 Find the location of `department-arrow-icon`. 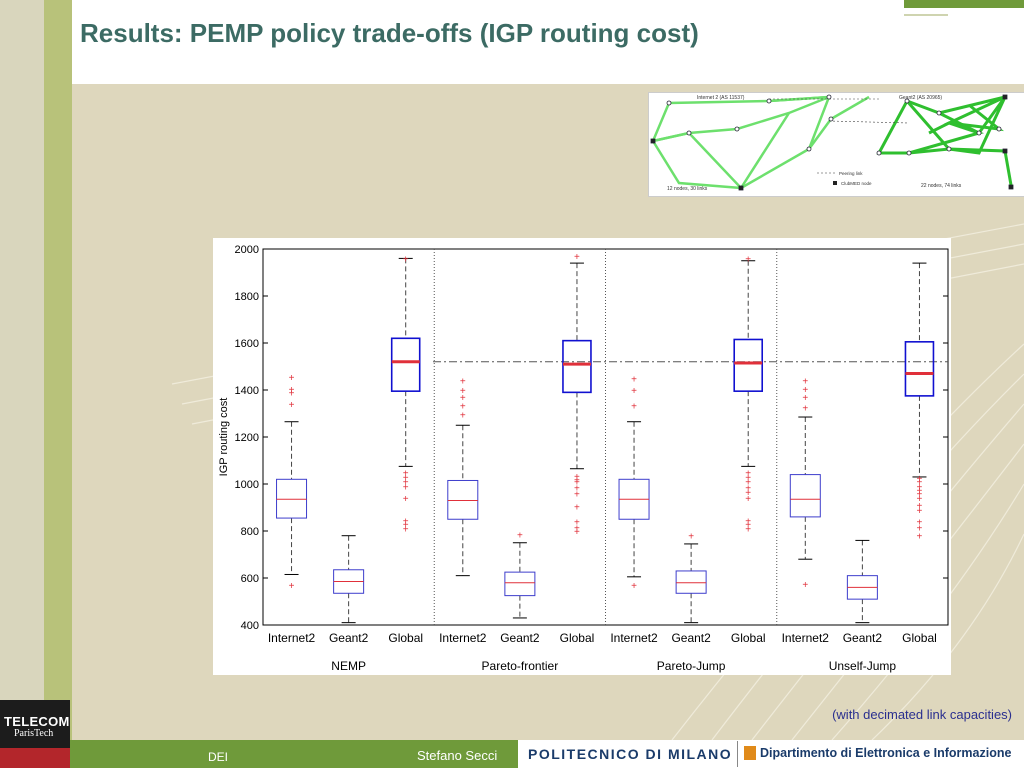

department-arrow-icon is located at coordinates (750, 753).